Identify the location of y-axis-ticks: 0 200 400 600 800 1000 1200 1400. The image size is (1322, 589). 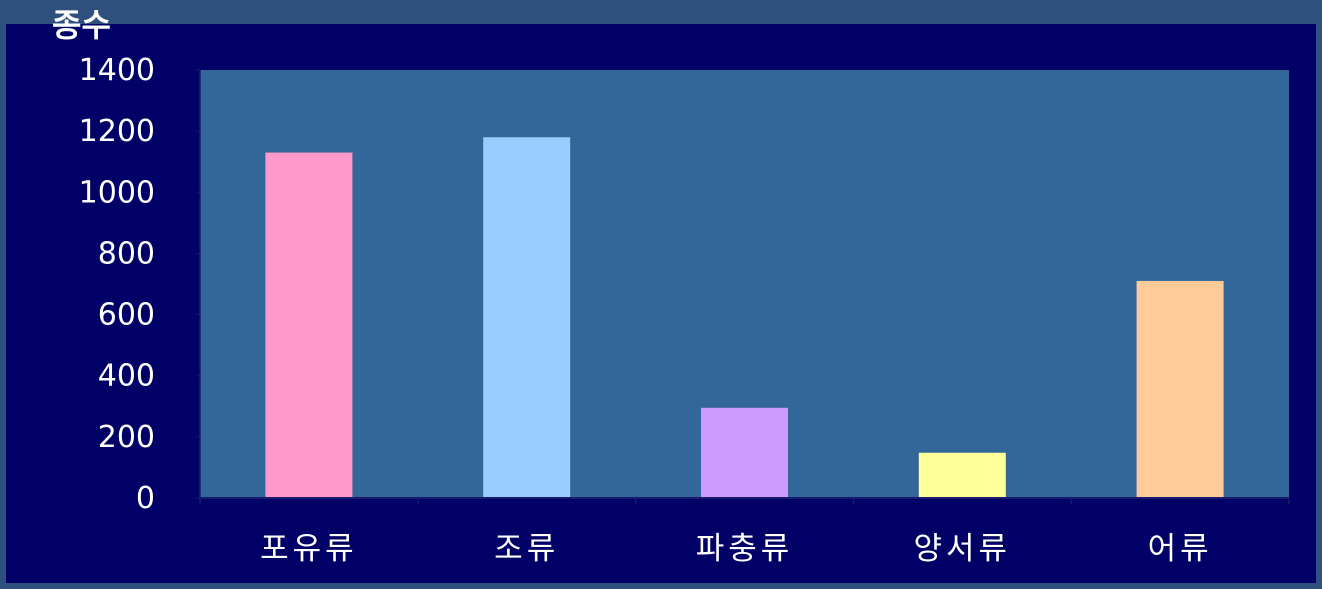
(140, 284).